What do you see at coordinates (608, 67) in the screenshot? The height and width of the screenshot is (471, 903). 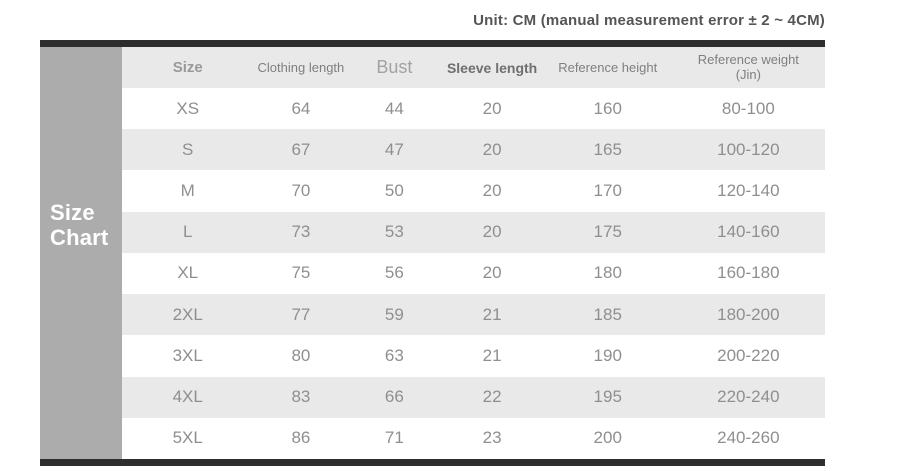 I see `column-header-reference-height: Reference height` at bounding box center [608, 67].